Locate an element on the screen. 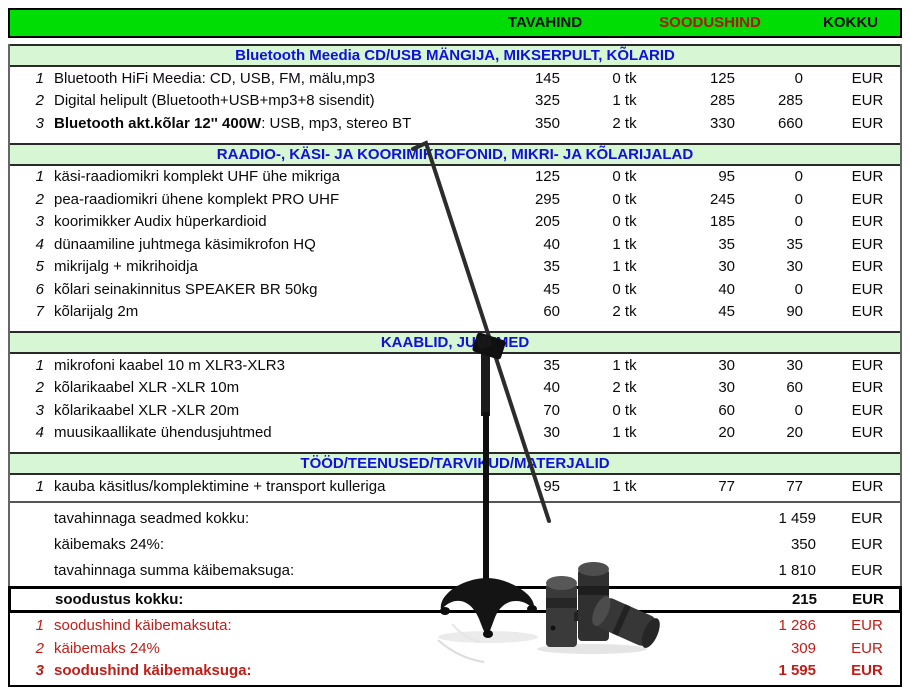 This screenshot has height=694, width=910. regular-price: 145 is located at coordinates (547, 78).